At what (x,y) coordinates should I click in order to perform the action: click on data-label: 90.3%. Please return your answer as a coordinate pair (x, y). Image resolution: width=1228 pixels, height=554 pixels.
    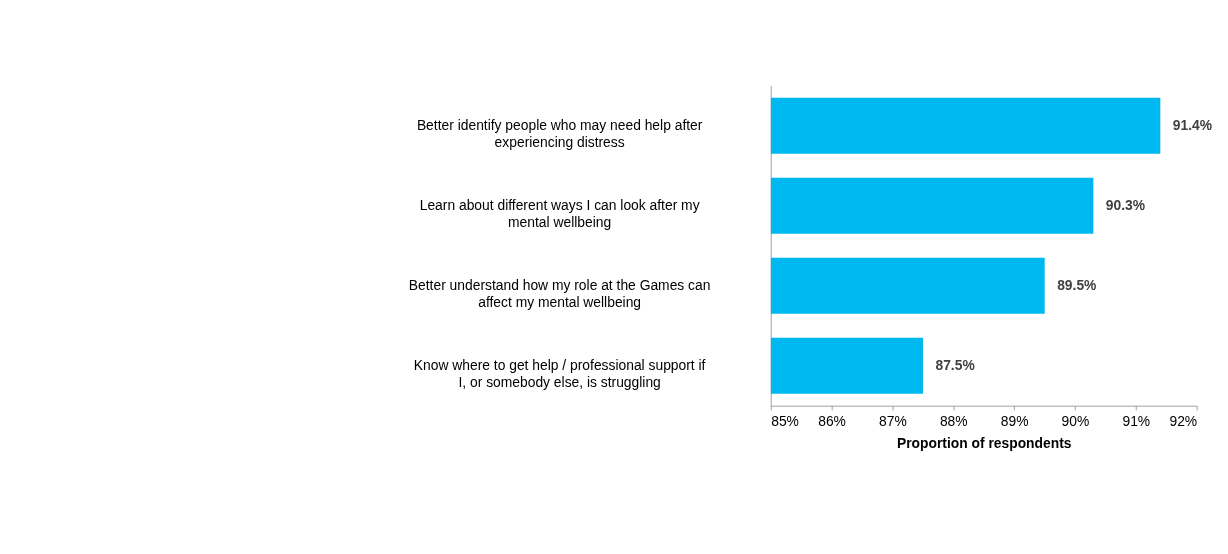
    Looking at the image, I should click on (1125, 204).